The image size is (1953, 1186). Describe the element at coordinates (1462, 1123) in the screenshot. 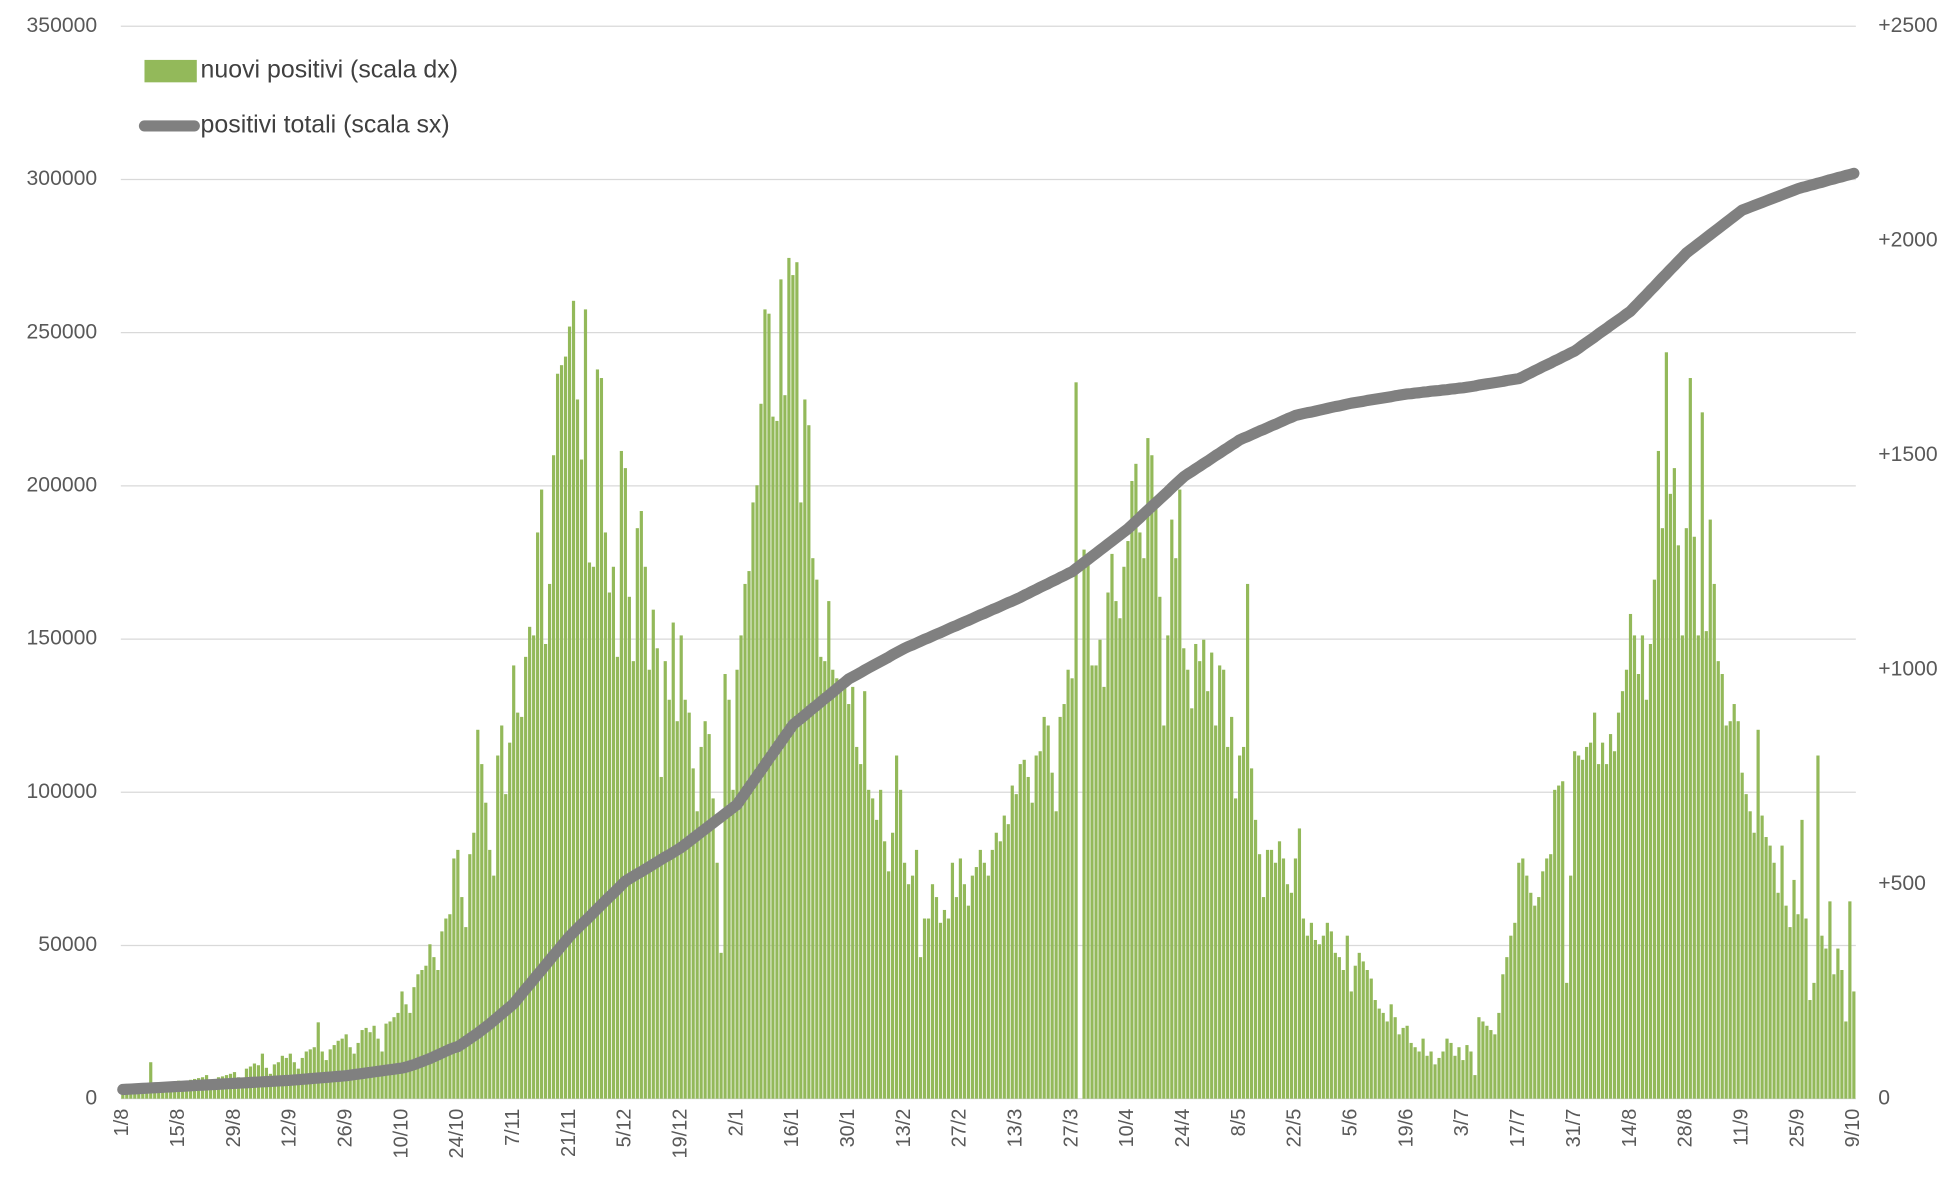

I see `x-tick-label: 3/7` at that location.